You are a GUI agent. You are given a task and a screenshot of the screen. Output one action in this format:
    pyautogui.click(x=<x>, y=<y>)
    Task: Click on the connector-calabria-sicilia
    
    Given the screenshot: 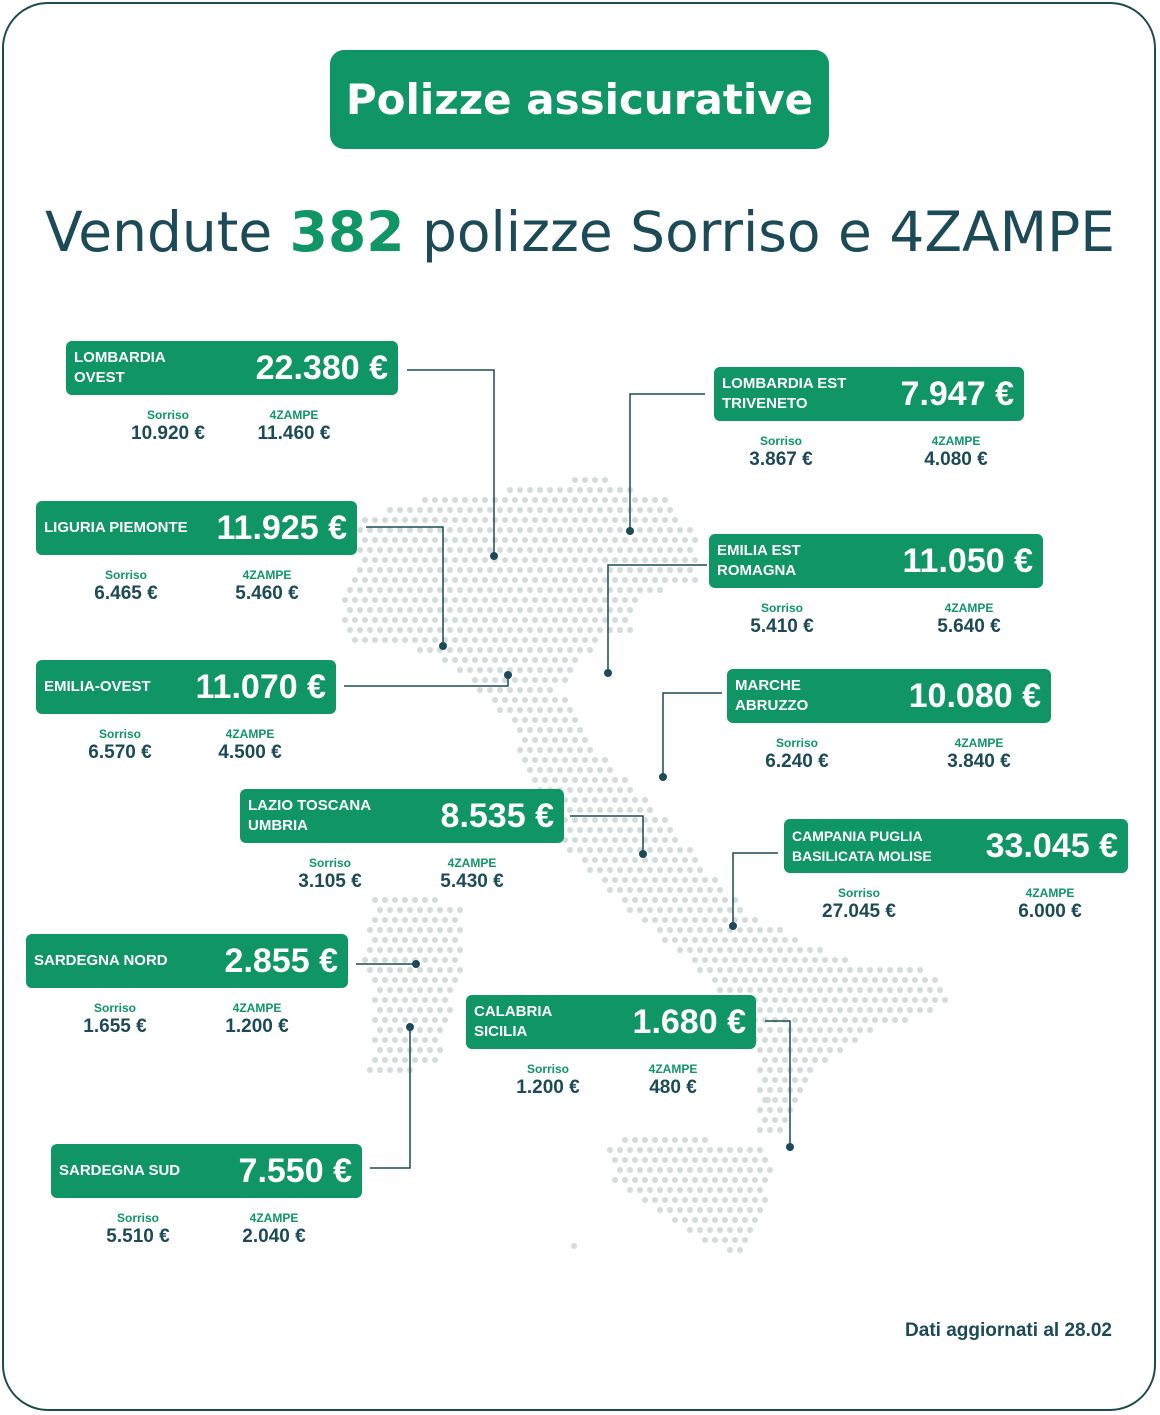 What is the action you would take?
    pyautogui.click(x=778, y=1083)
    